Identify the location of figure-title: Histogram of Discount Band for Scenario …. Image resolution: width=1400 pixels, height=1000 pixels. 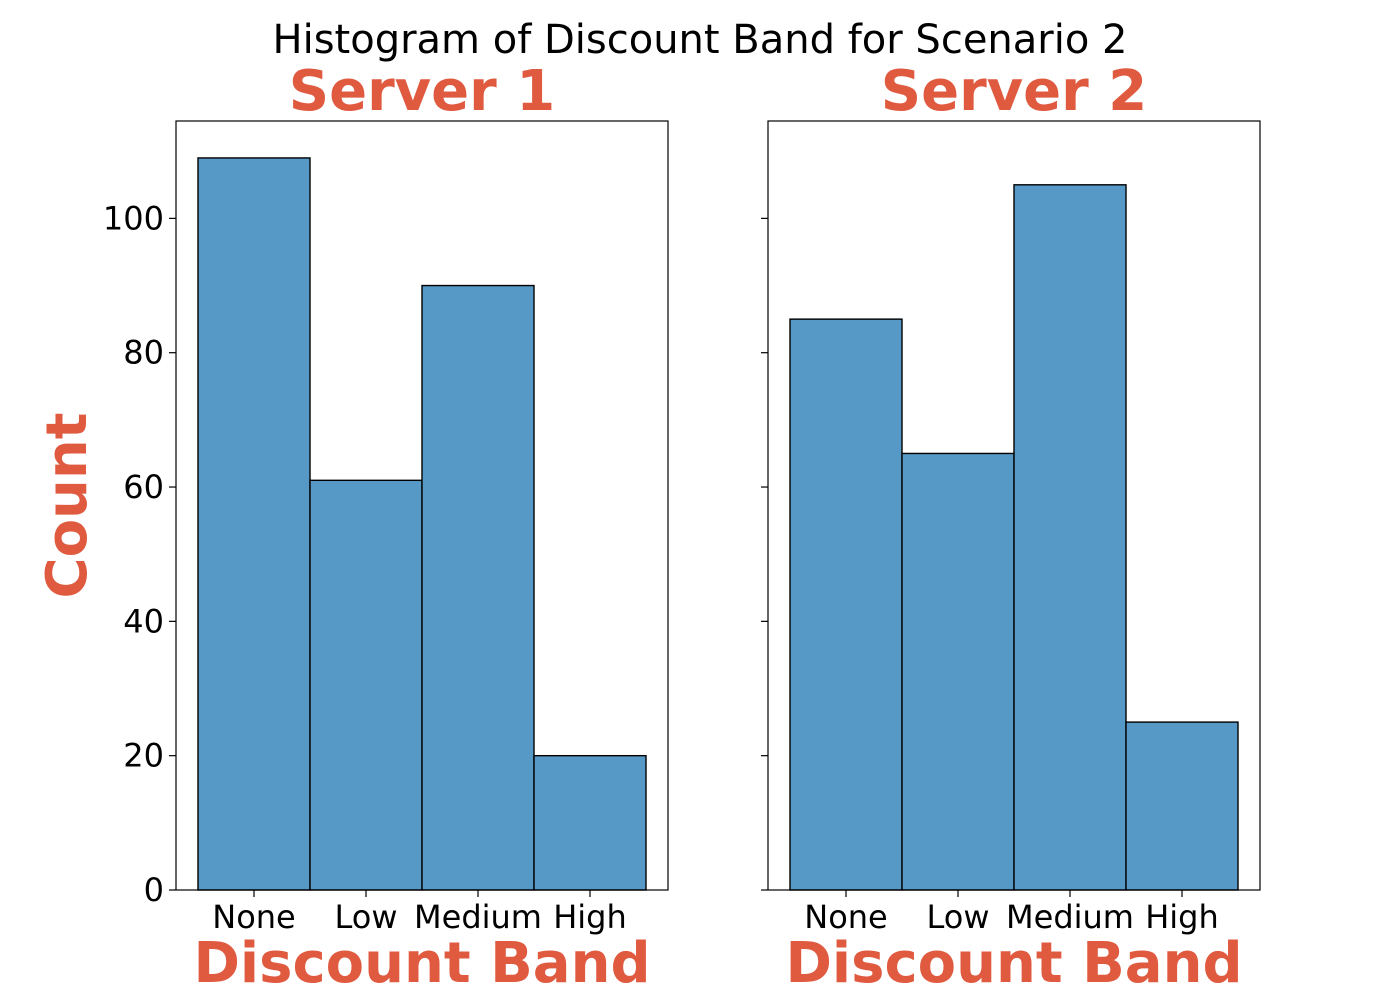
(700, 40).